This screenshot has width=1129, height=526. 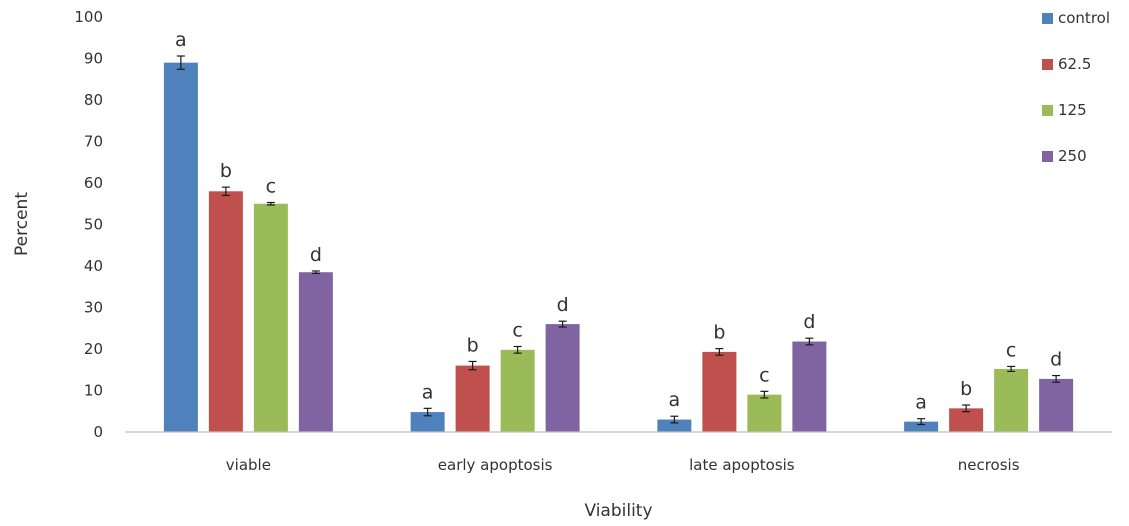 What do you see at coordinates (93, 225) in the screenshot?
I see `y-tick-label-50: 50` at bounding box center [93, 225].